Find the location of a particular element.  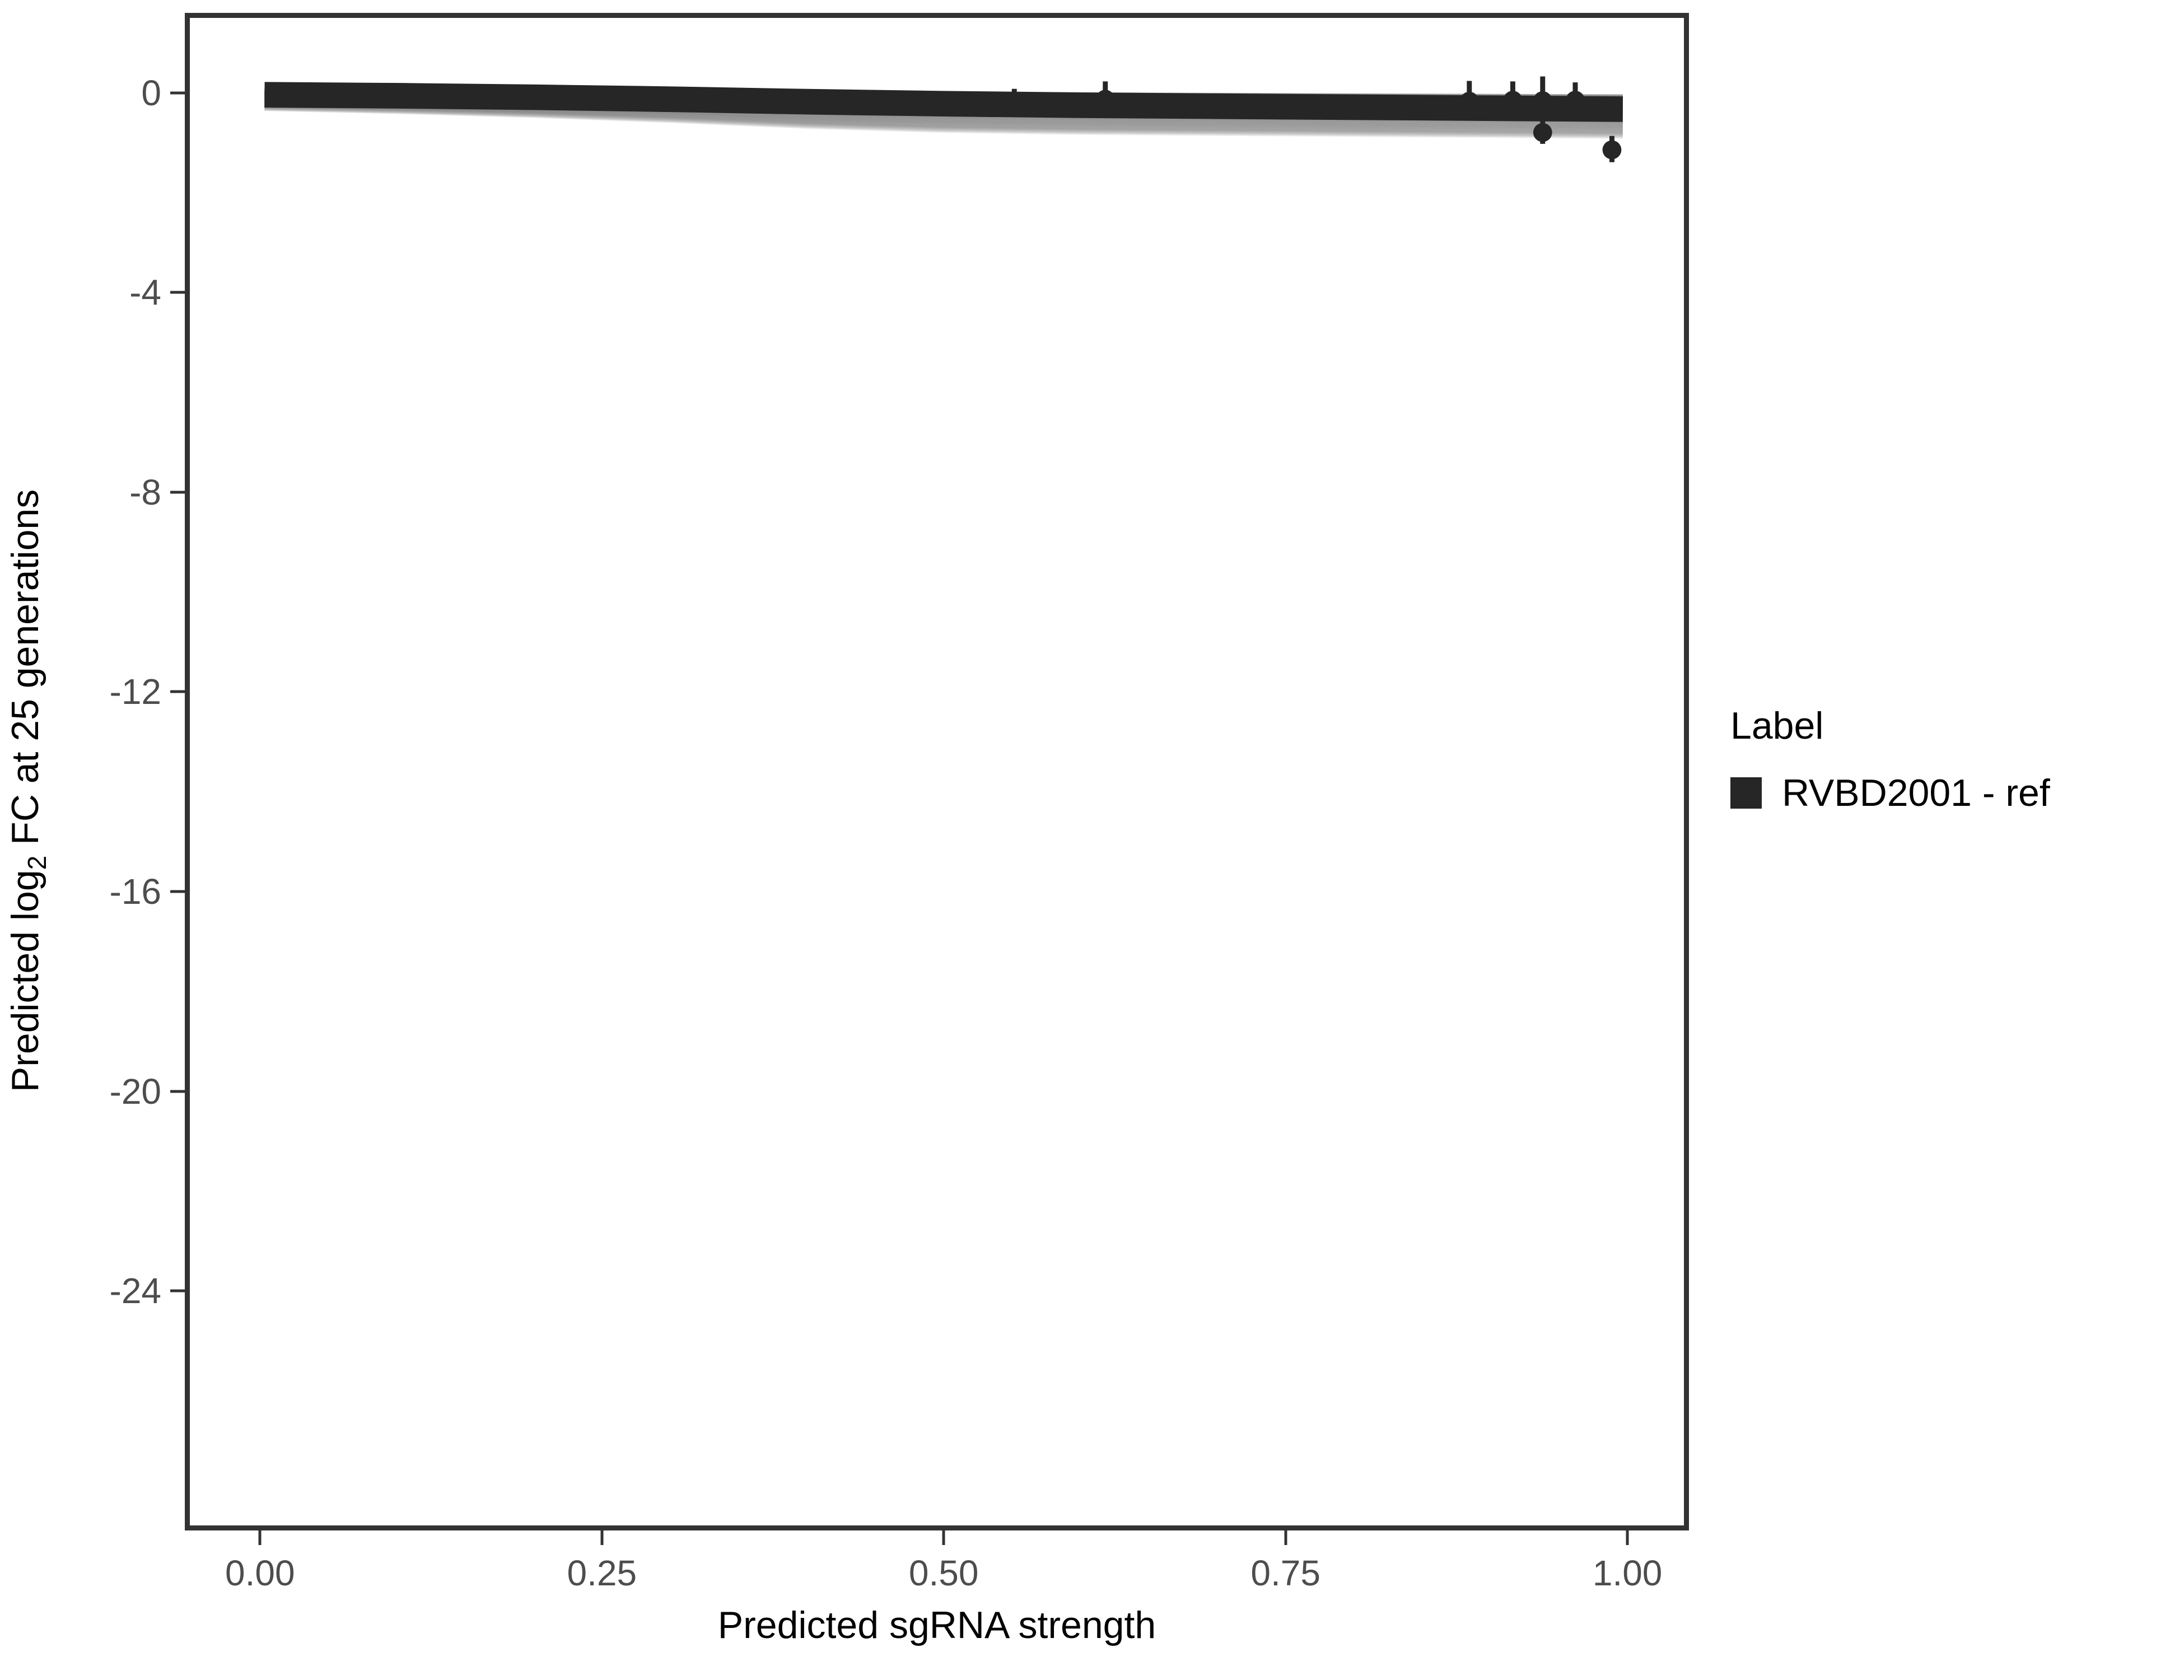

y-axis-title-suffix: FC at 25 generations is located at coordinates (25, 672).